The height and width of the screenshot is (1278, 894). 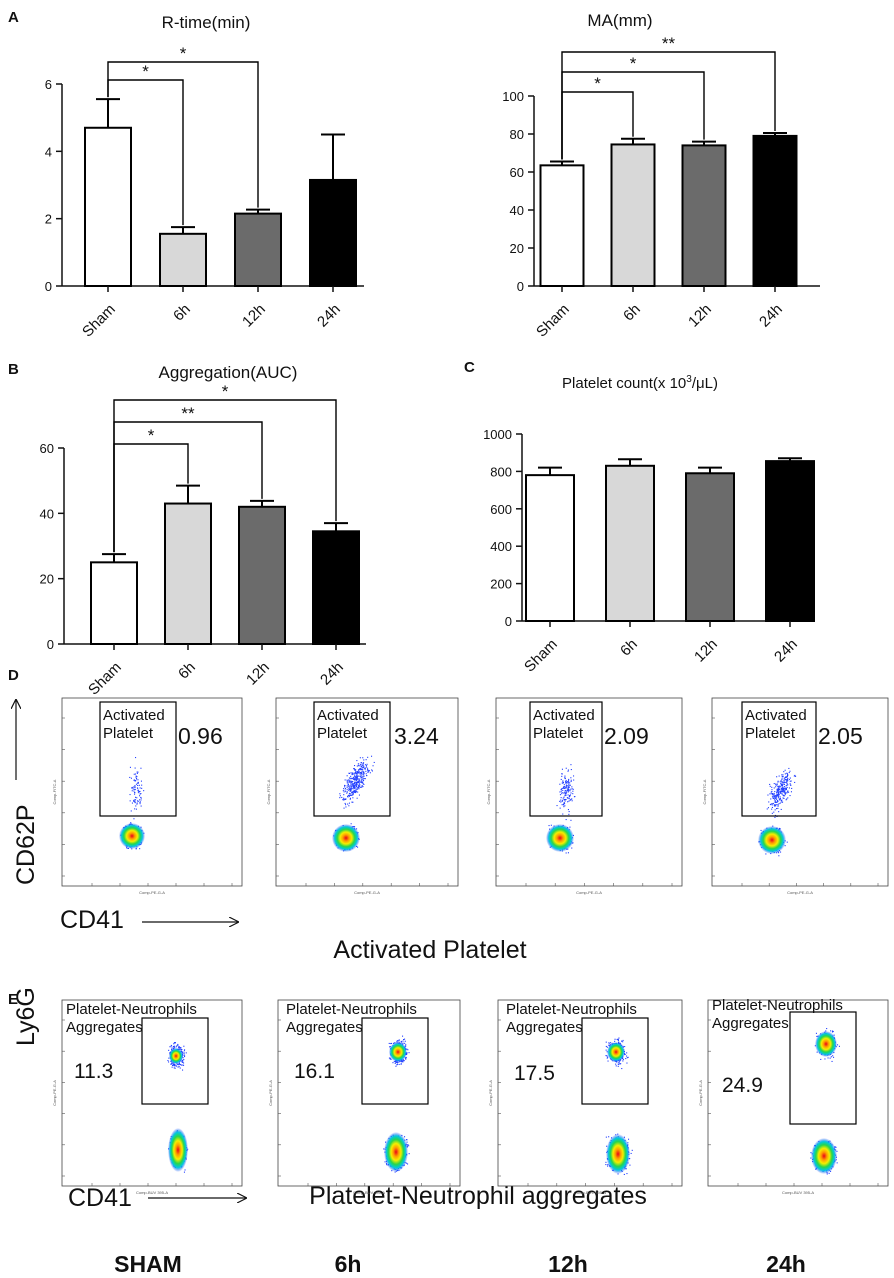 What do you see at coordinates (517, 172) in the screenshot?
I see `y-tick-label: 60` at bounding box center [517, 172].